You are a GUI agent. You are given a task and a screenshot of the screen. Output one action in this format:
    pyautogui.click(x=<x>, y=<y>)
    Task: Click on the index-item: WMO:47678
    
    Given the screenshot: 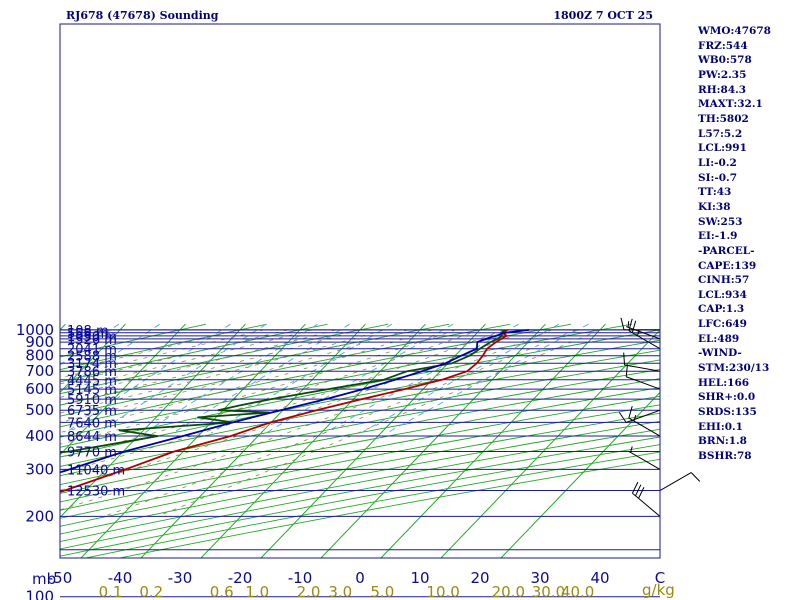 What is the action you would take?
    pyautogui.click(x=734, y=31)
    